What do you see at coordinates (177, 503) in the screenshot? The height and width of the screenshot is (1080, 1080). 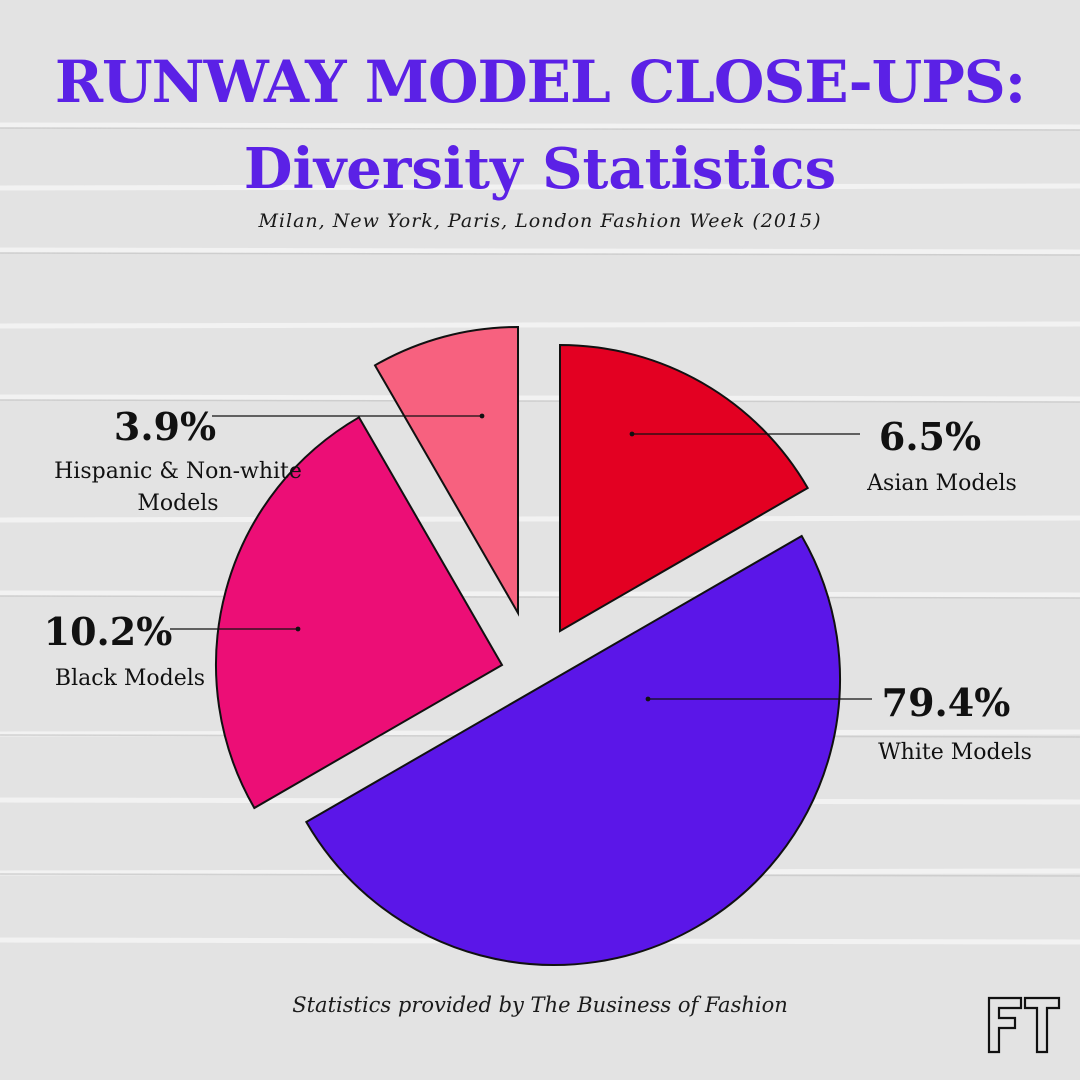 I see `category-label-hispanic: Models` at bounding box center [177, 503].